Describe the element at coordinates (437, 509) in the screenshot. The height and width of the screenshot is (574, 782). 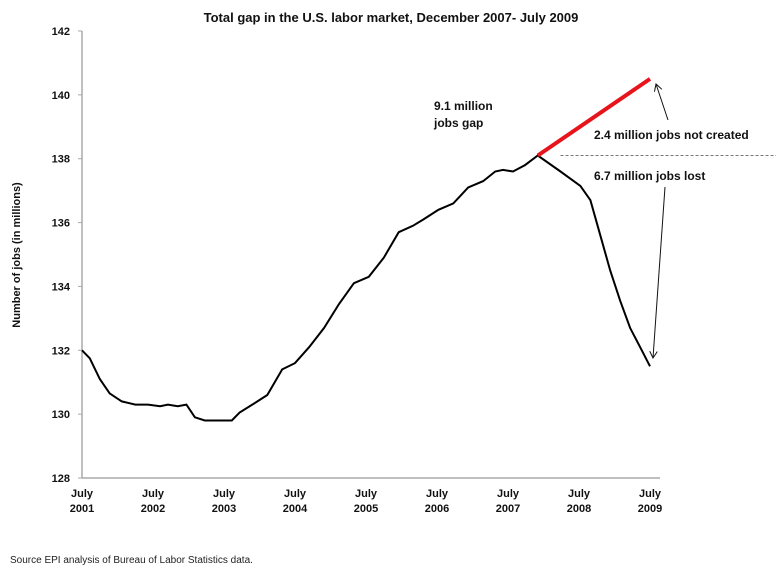
I see `x-tick-label-year: 2006` at that location.